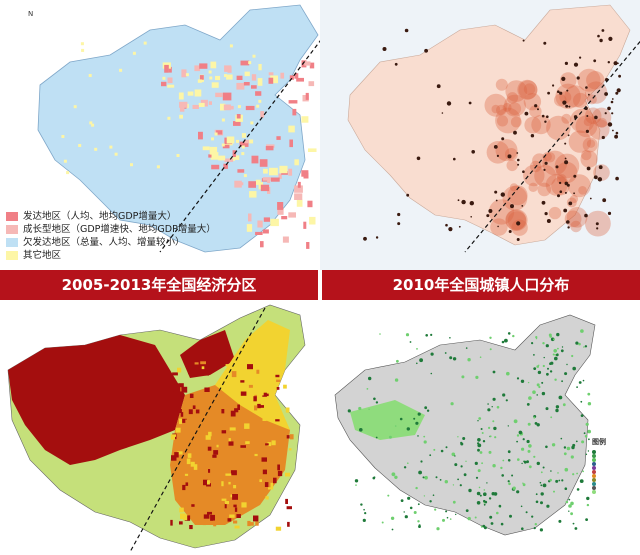 The image size is (640, 555). What do you see at coordinates (252, 375) in the screenshot?
I see `yellow-zone-east` at bounding box center [252, 375].